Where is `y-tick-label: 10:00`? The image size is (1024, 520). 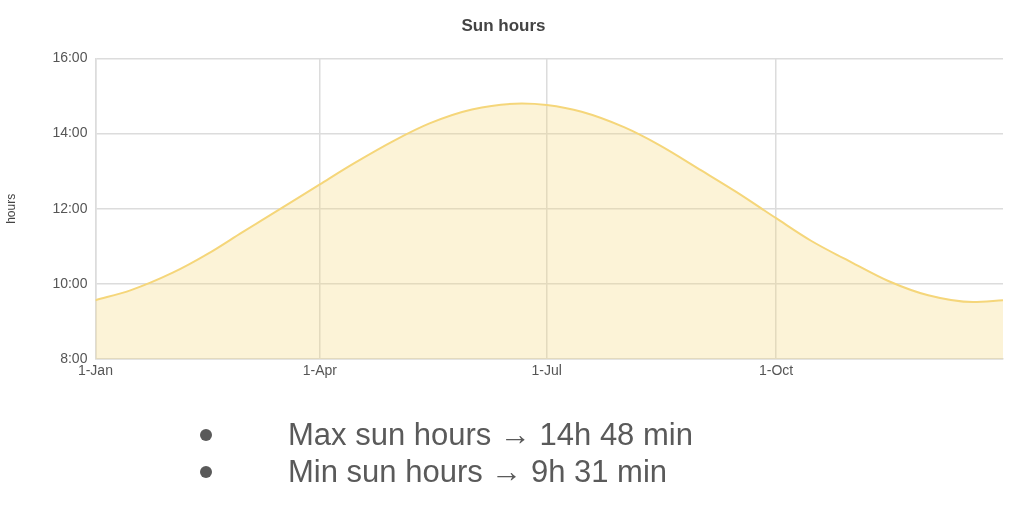 y-tick-label: 10:00 is located at coordinates (70, 282).